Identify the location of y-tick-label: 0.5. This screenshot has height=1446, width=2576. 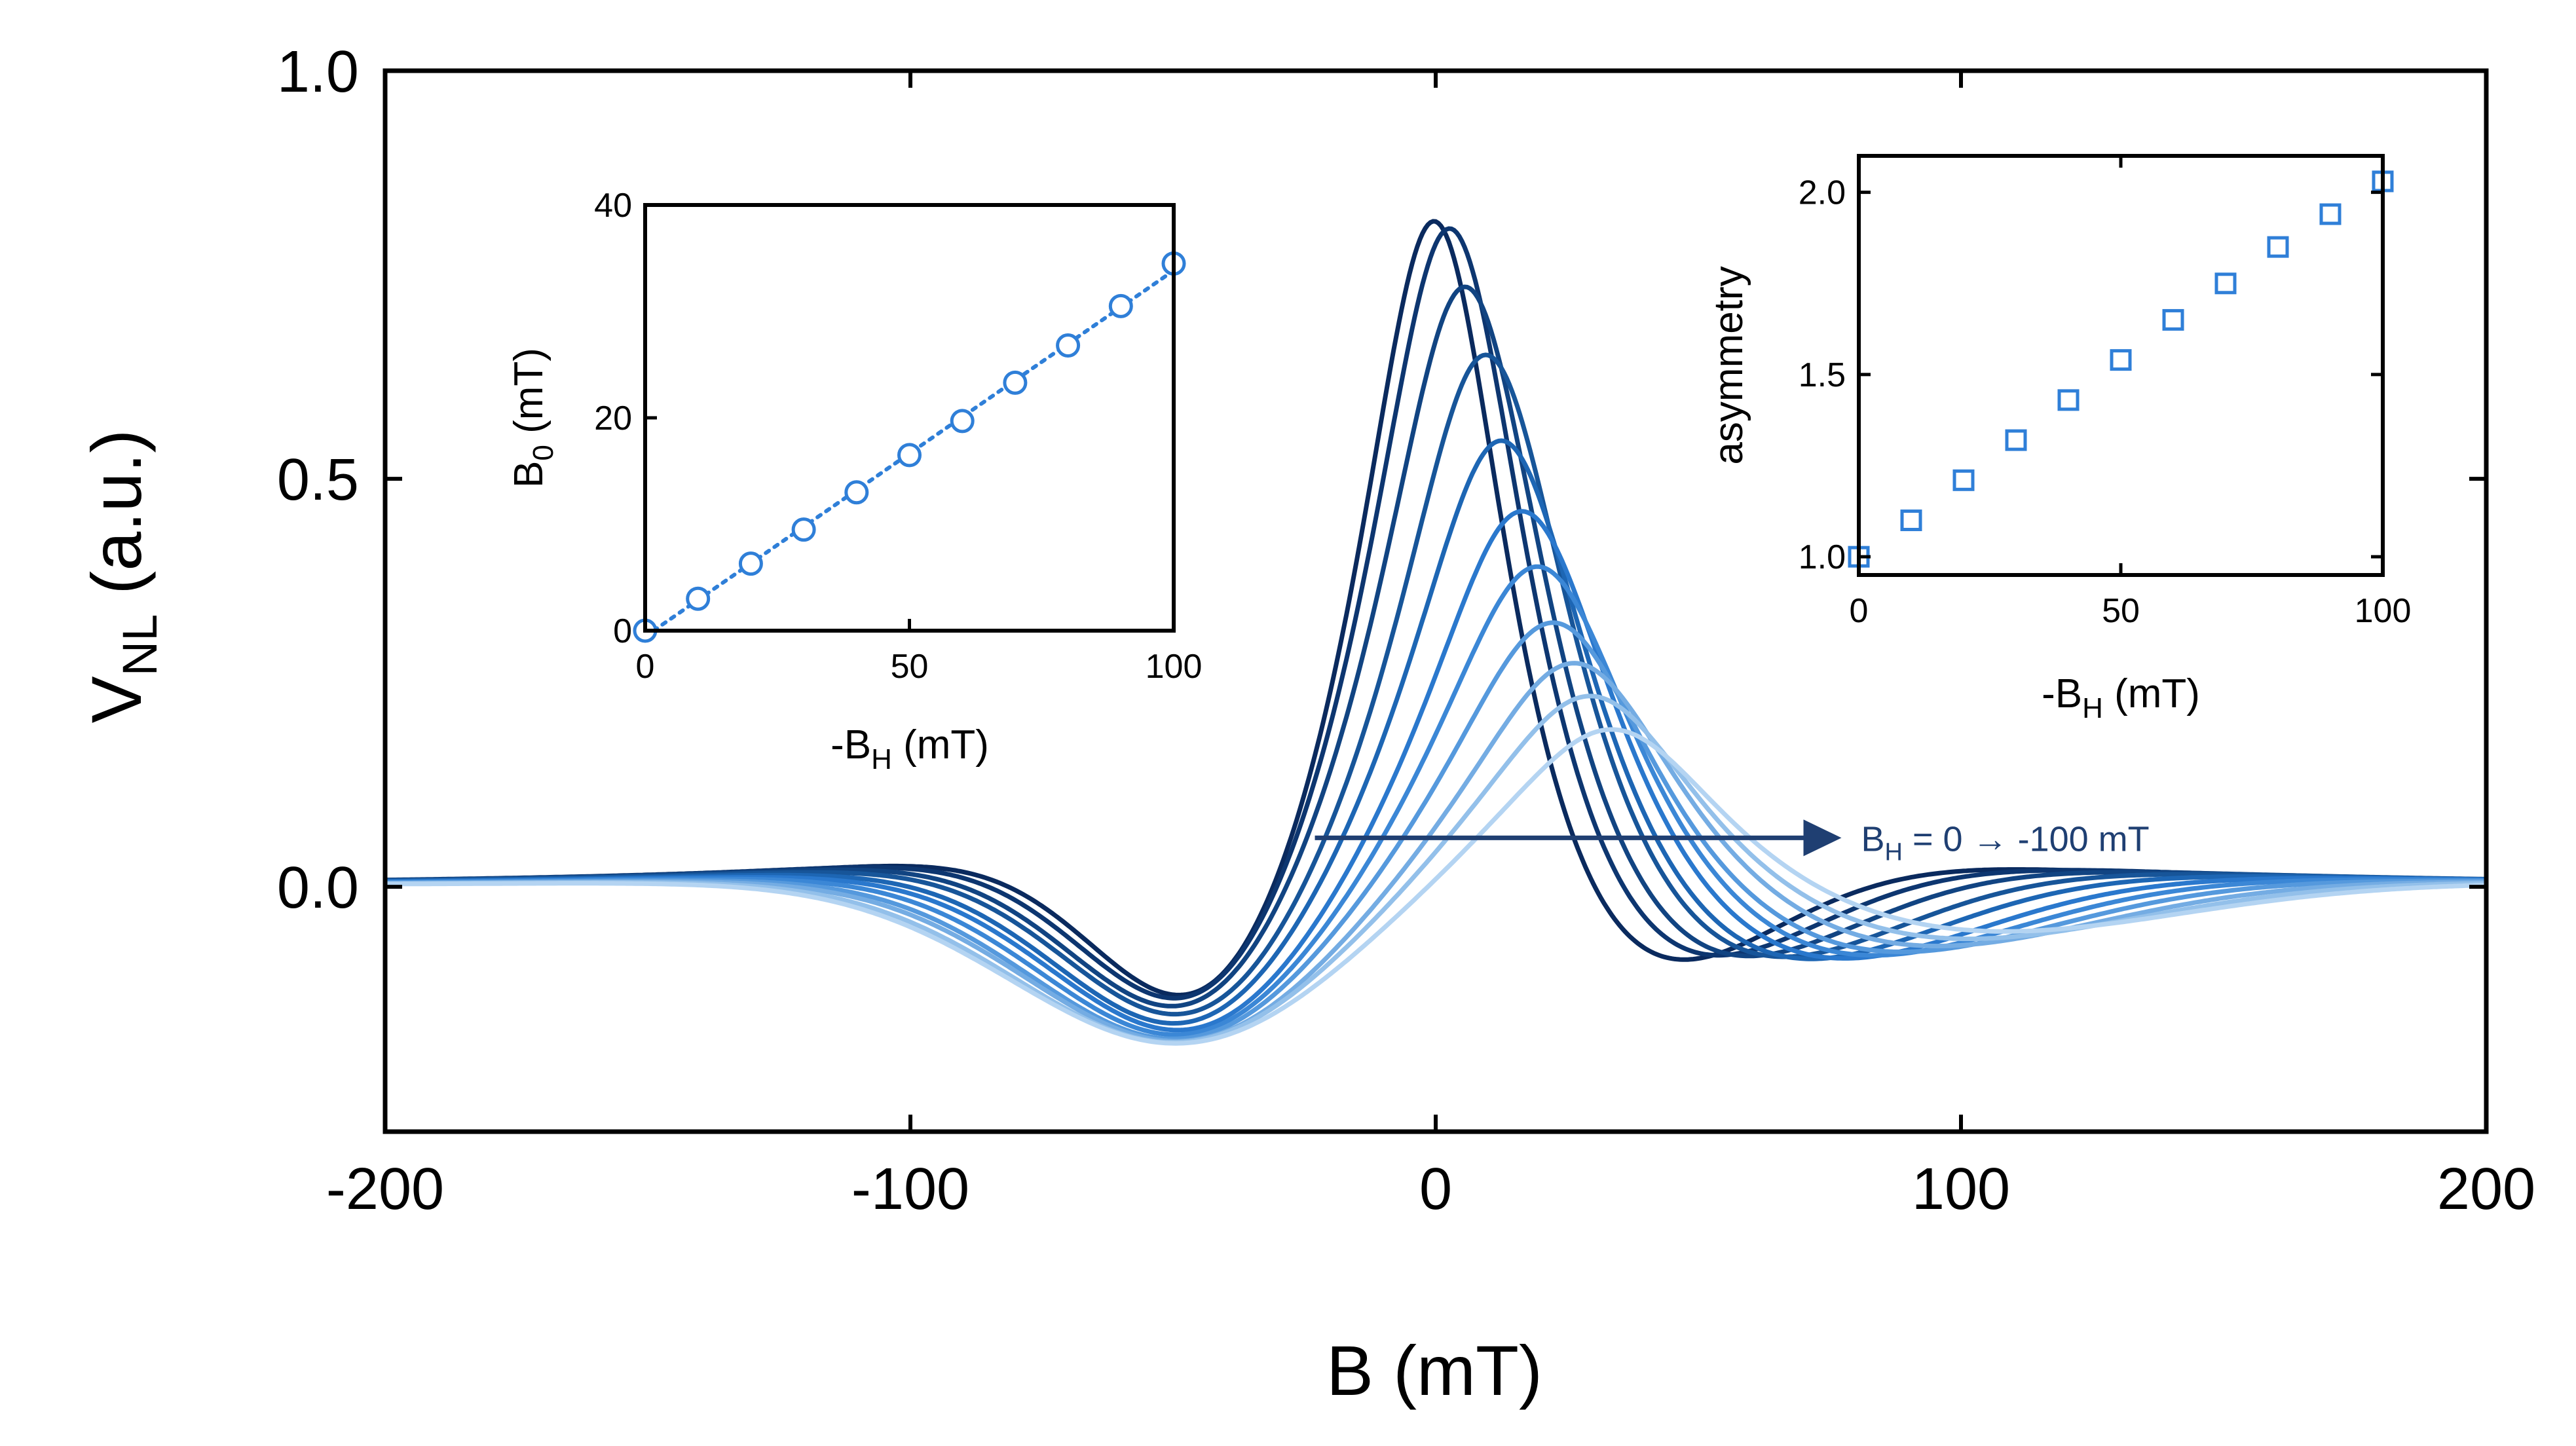
(318, 480).